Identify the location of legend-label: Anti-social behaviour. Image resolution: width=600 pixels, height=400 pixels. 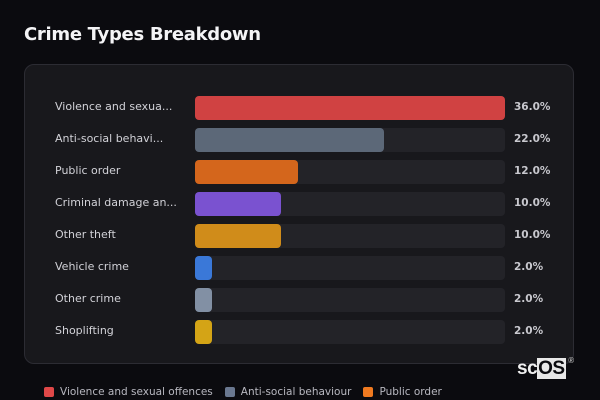
(296, 392).